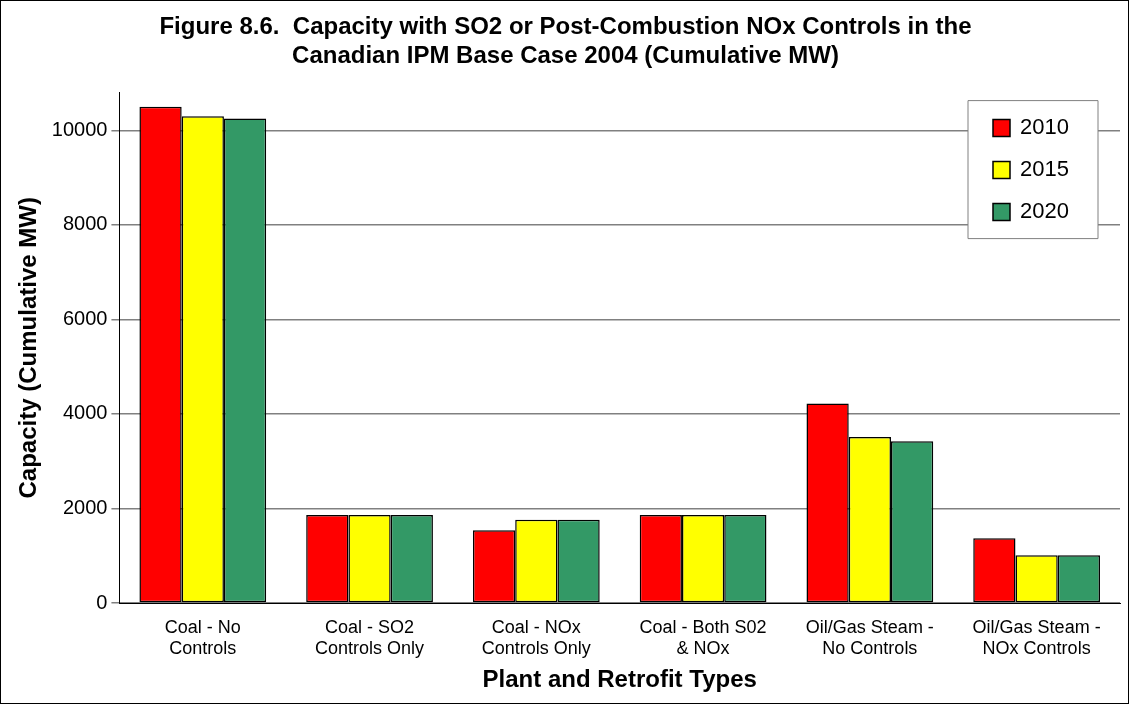 The width and height of the screenshot is (1129, 704). I want to click on y-tick-label: 4000, so click(85, 412).